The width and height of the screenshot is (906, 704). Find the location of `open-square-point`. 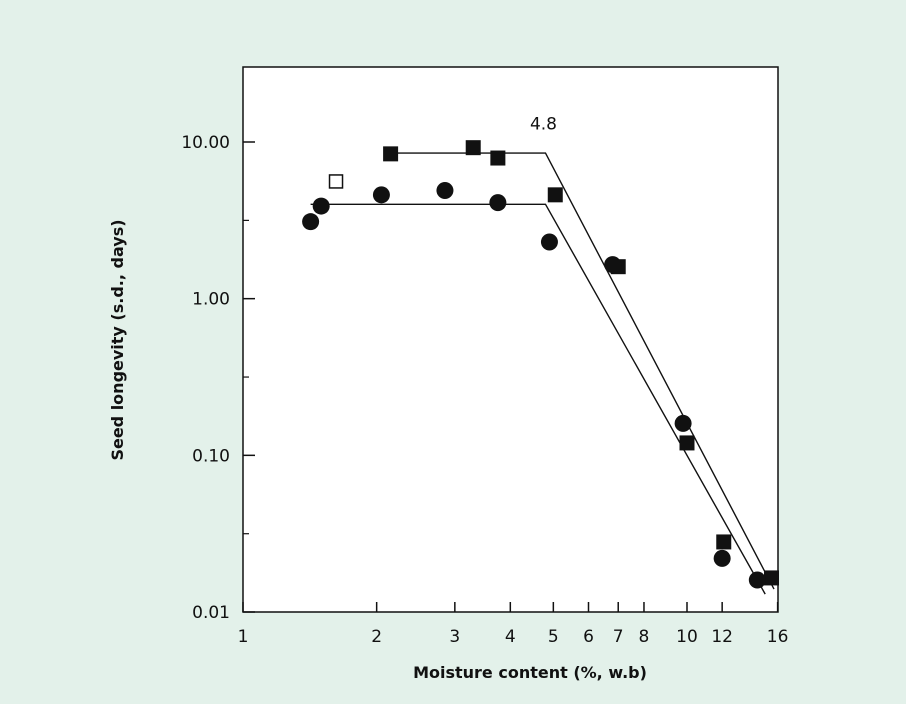

open-square-point is located at coordinates (336, 181).